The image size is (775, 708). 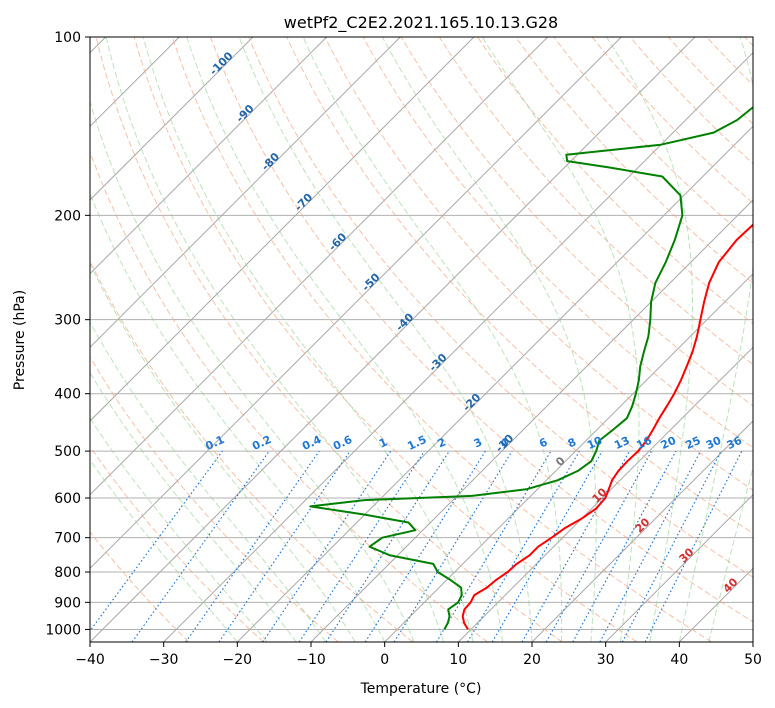 I want to click on y-tick-label: 700, so click(x=67, y=539).